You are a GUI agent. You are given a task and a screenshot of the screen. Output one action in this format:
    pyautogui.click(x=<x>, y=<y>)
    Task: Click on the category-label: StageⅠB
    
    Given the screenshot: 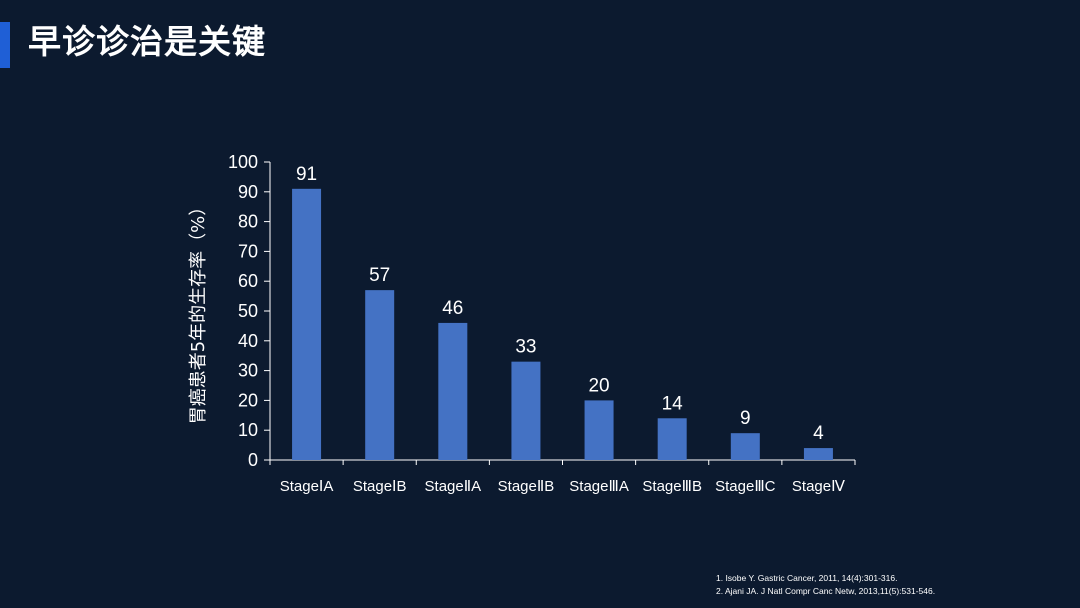 What is the action you would take?
    pyautogui.click(x=380, y=486)
    